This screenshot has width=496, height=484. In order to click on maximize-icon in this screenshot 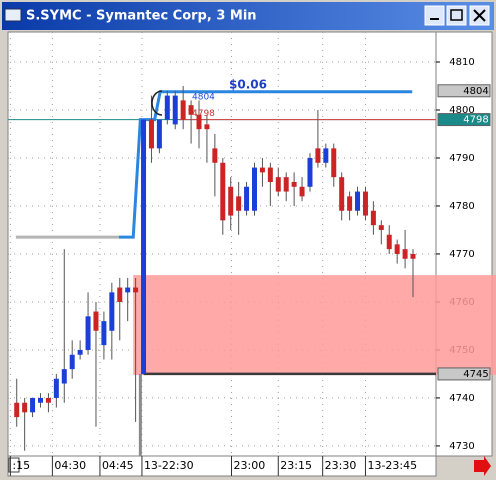, I will do `click(456, 15)`.